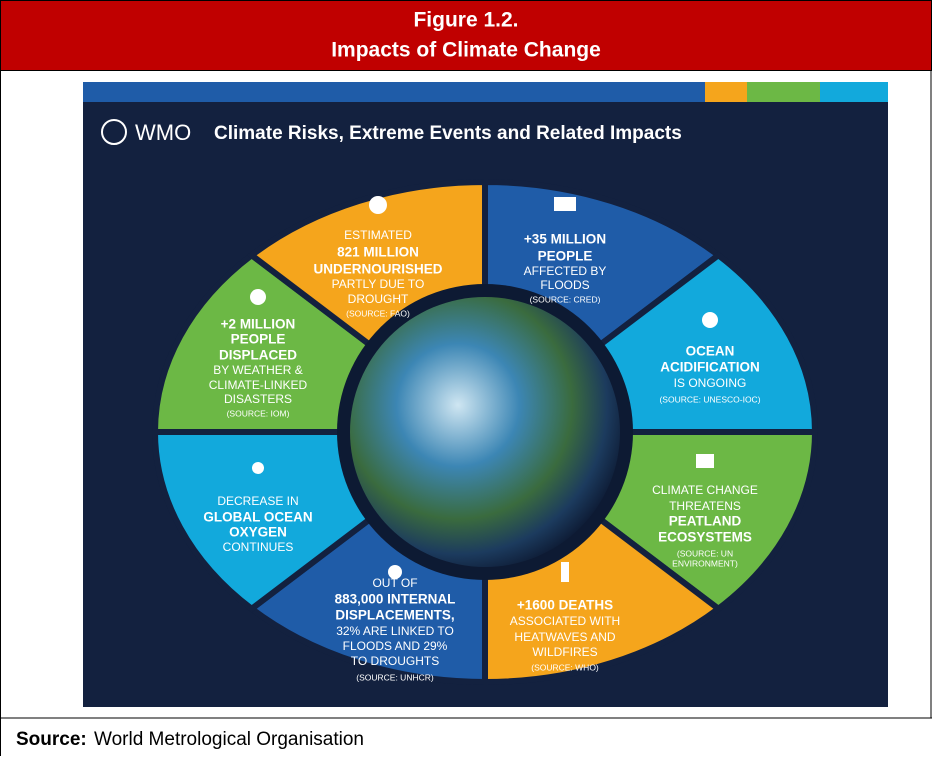 Image resolution: width=932 pixels, height=761 pixels. What do you see at coordinates (258, 324) in the screenshot?
I see `segment-text: +2 MILLION` at bounding box center [258, 324].